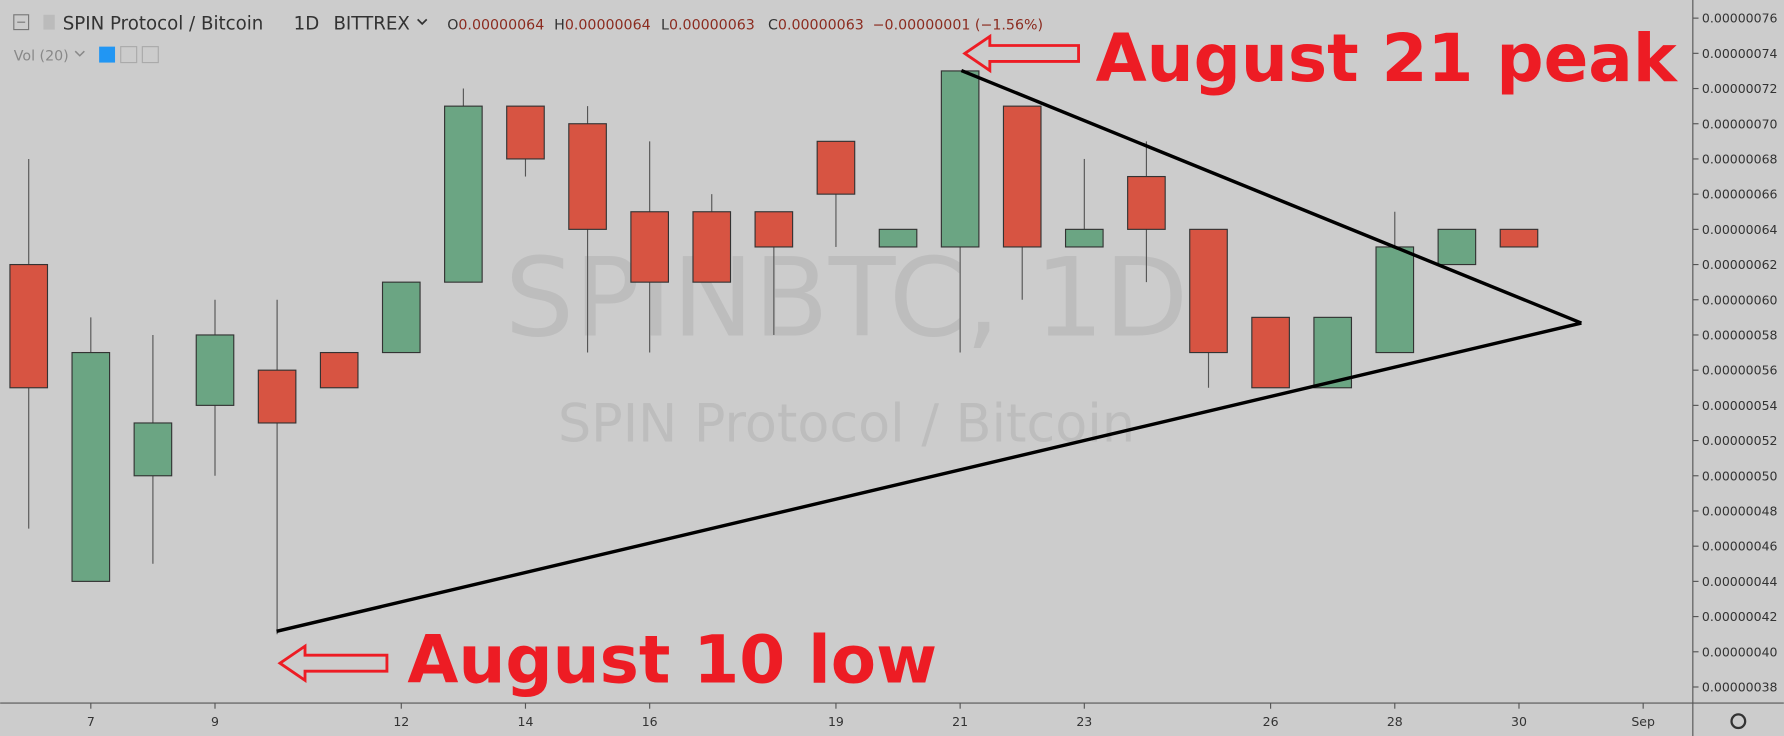  Describe the element at coordinates (650, 721) in the screenshot. I see `x-tick-label: 16` at that location.